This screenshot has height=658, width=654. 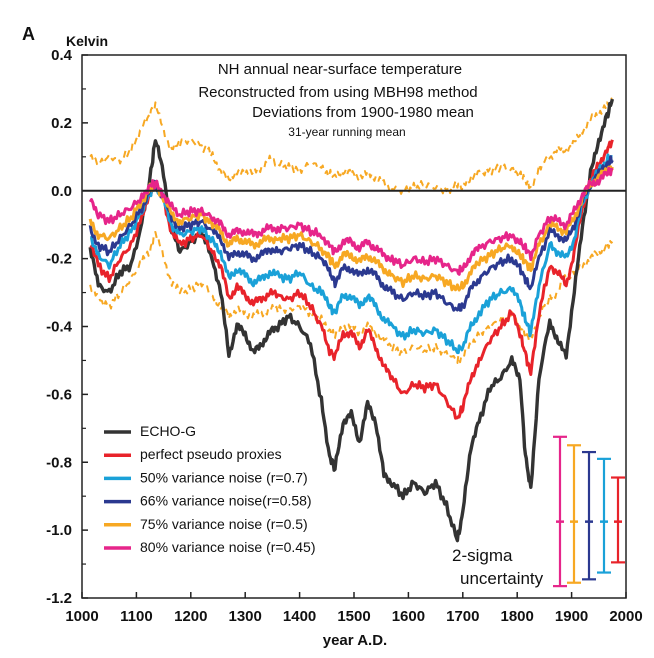 What do you see at coordinates (224, 477) in the screenshot?
I see `legend-item-label: 50% variance noise (r=0.7)` at bounding box center [224, 477].